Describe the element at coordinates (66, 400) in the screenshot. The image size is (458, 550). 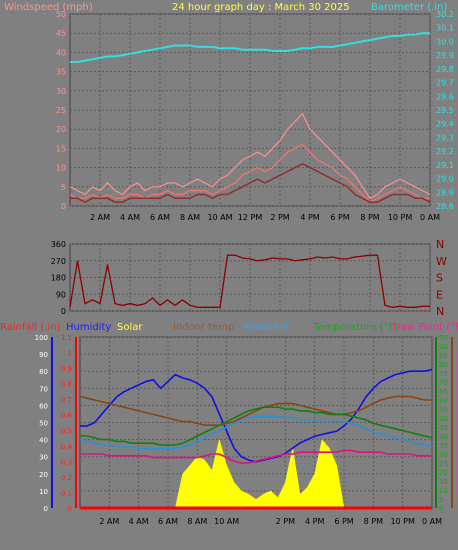
I see `y-tick-label-rainfall: 0.7` at that location.